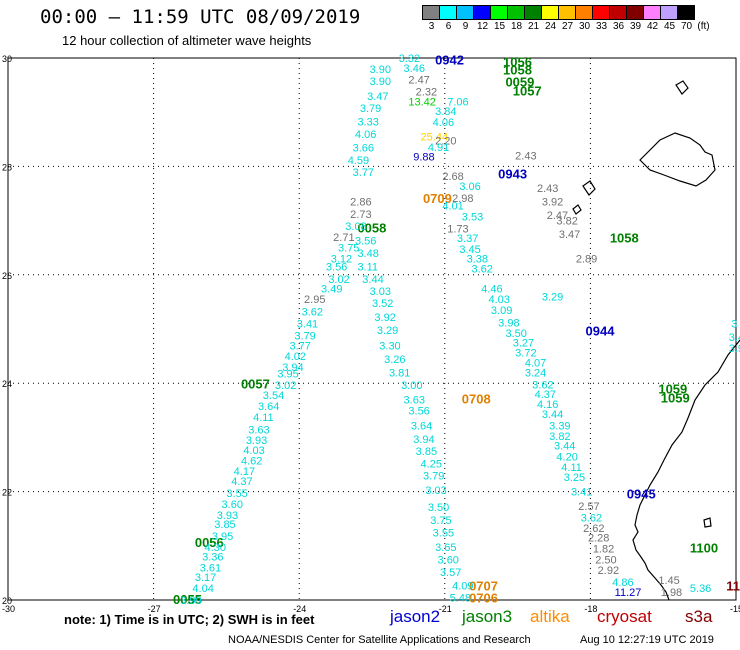 The width and height of the screenshot is (740, 650). What do you see at coordinates (483, 585) in the screenshot?
I see `pass-time-label: 0707` at bounding box center [483, 585].